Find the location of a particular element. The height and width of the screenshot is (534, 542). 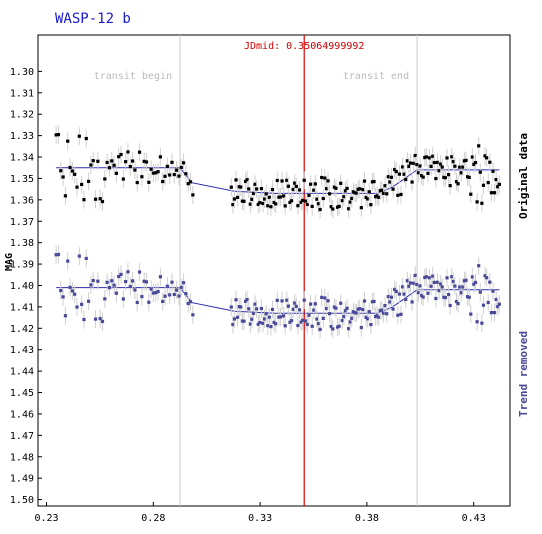

y-tick-label: 1.49 is located at coordinates (22, 479).